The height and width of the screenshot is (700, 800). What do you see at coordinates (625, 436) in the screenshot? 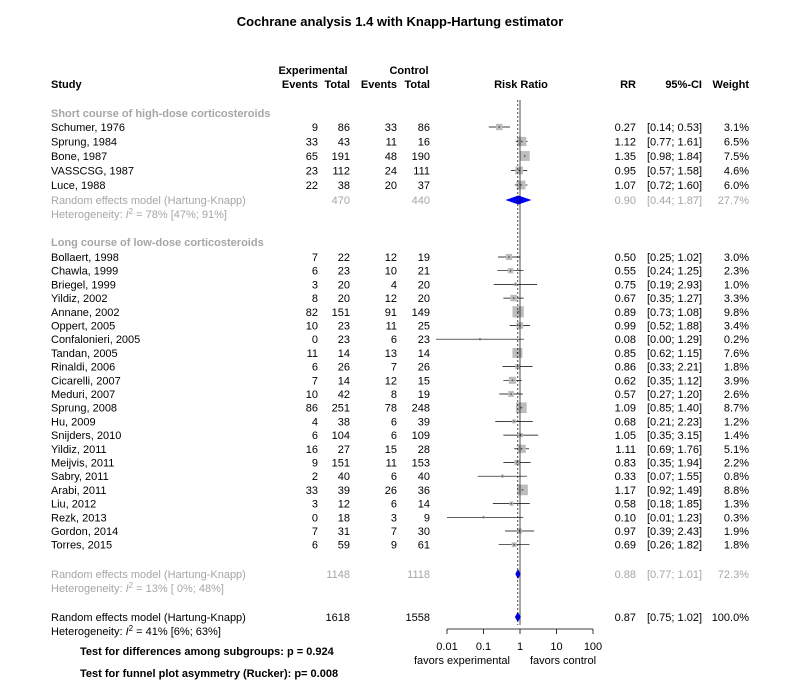
I see `rr-value: 1.05` at bounding box center [625, 436].